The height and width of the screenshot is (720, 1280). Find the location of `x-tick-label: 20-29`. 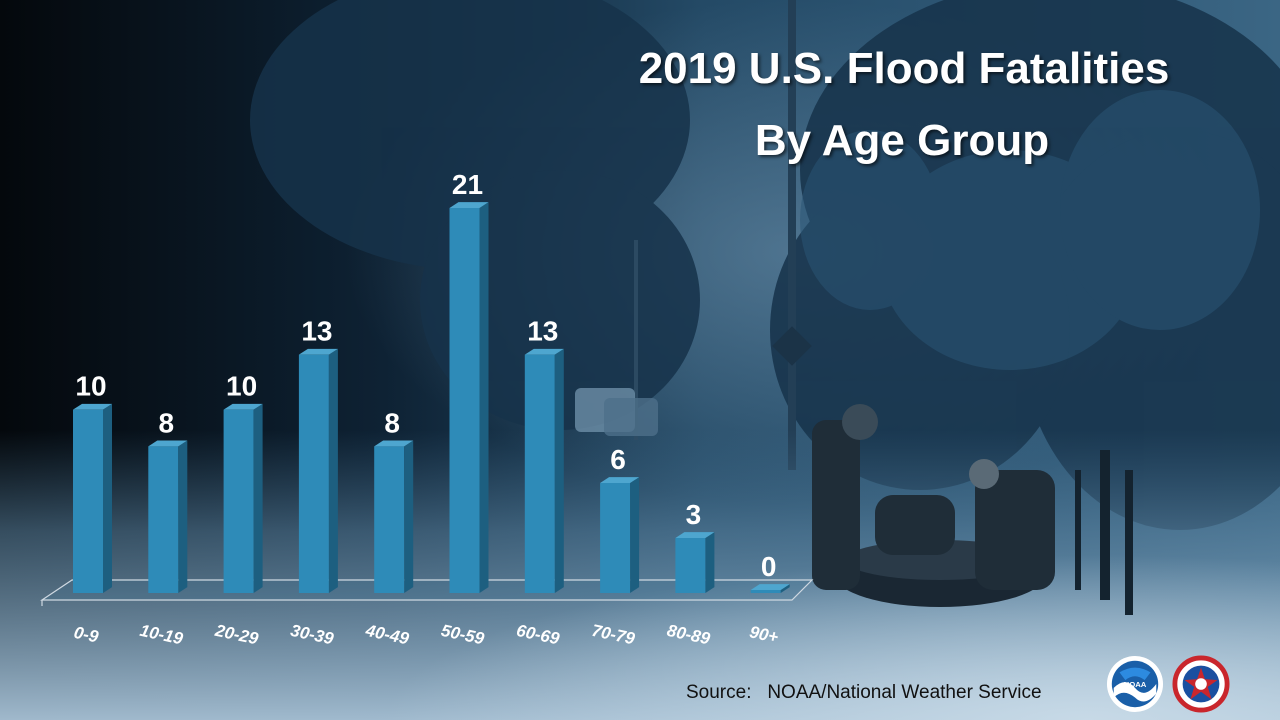

x-tick-label: 20-29 is located at coordinates (237, 635).